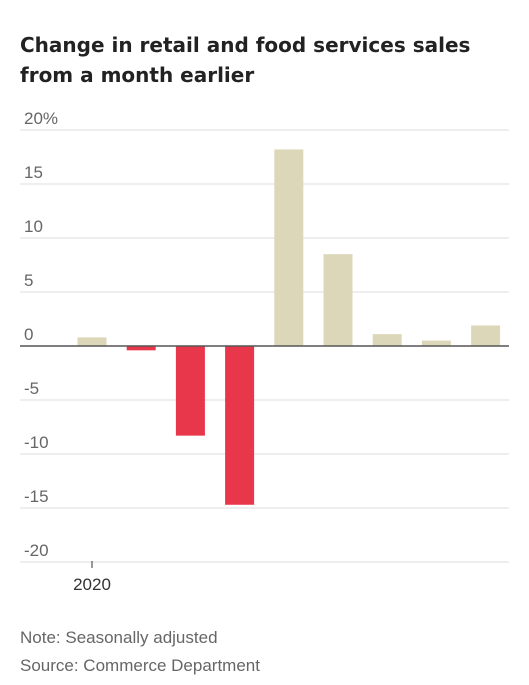  I want to click on source-text: Source: Commerce Department, so click(140, 665).